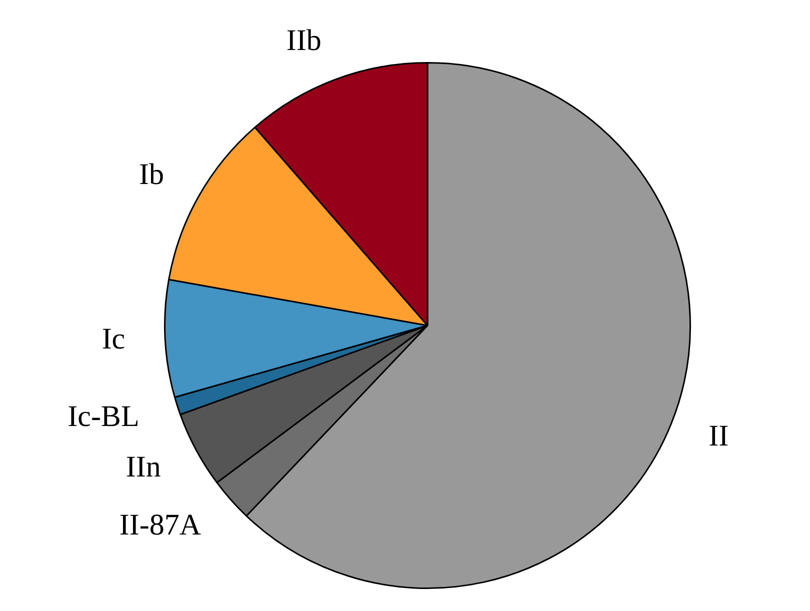  I want to click on slice-label: IIb, so click(304, 40).